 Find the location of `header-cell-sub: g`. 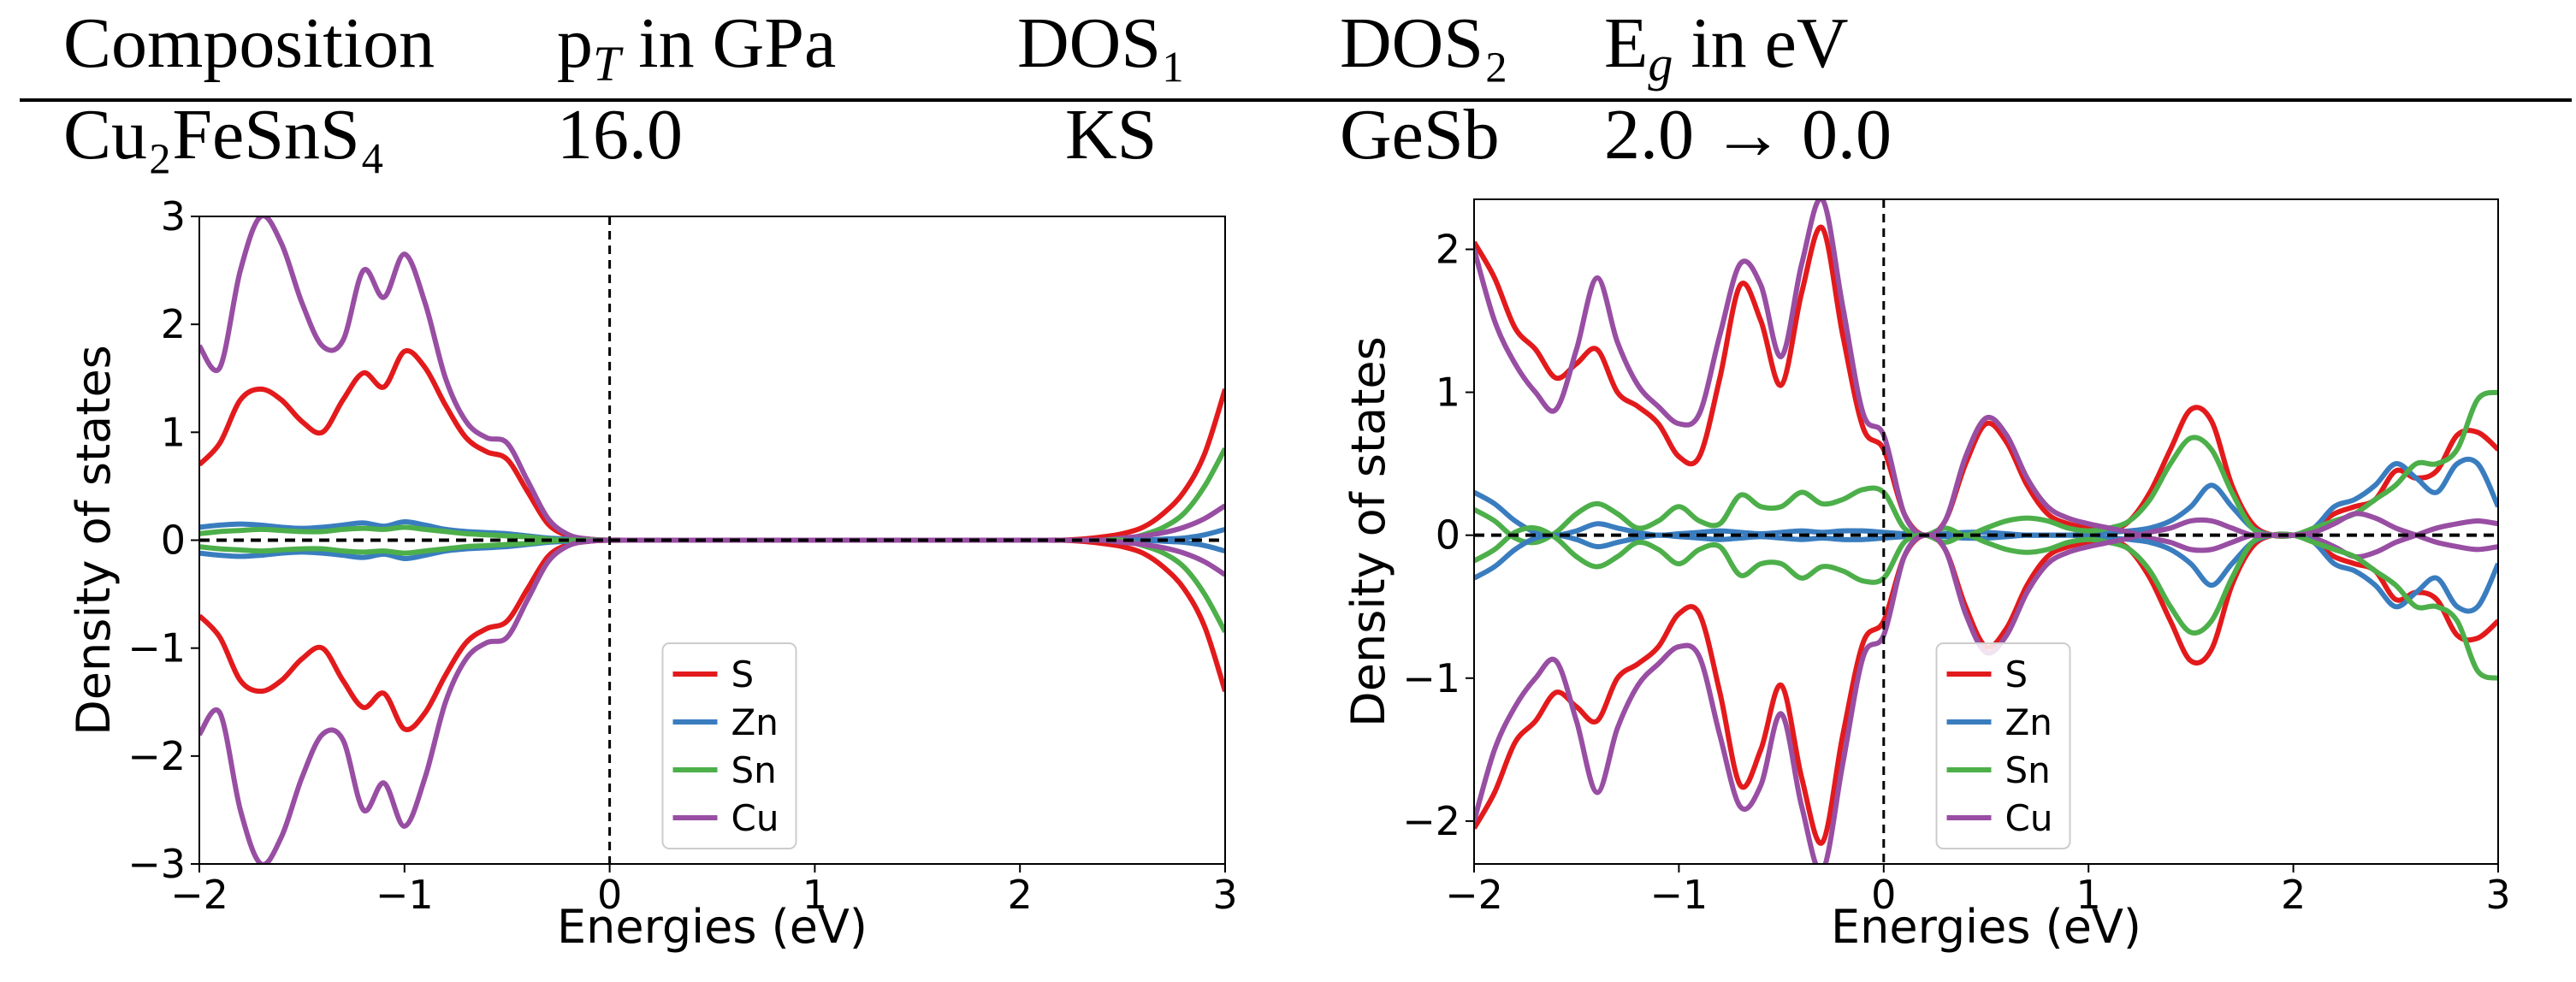

header-cell-sub: g is located at coordinates (1660, 64).